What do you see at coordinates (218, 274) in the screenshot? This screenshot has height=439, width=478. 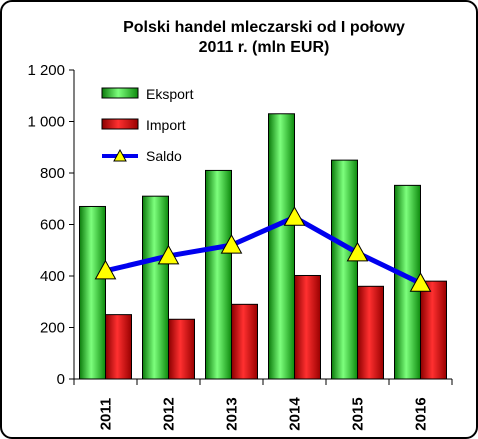 I see `bar-eksport-2013` at bounding box center [218, 274].